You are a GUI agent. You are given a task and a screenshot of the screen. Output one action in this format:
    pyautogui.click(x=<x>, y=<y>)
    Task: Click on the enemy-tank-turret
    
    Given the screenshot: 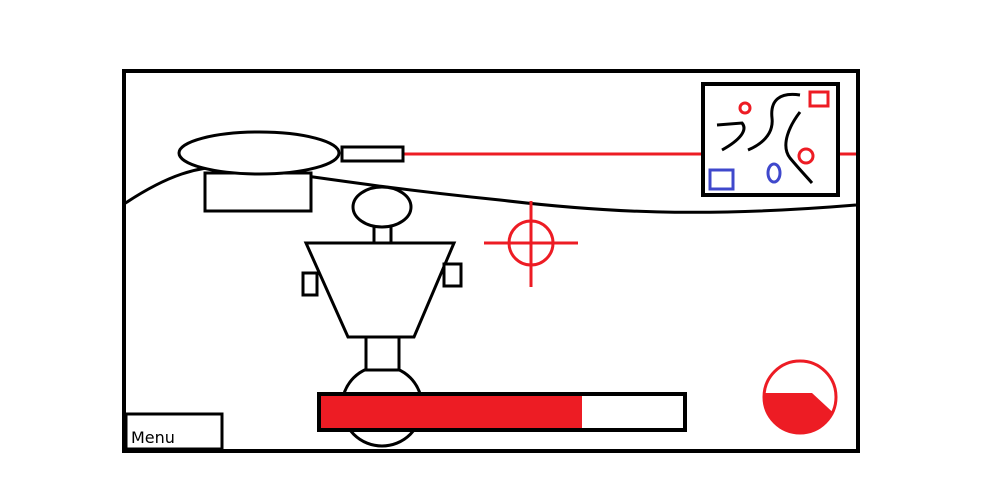 What is the action you would take?
    pyautogui.click(x=291, y=171)
    